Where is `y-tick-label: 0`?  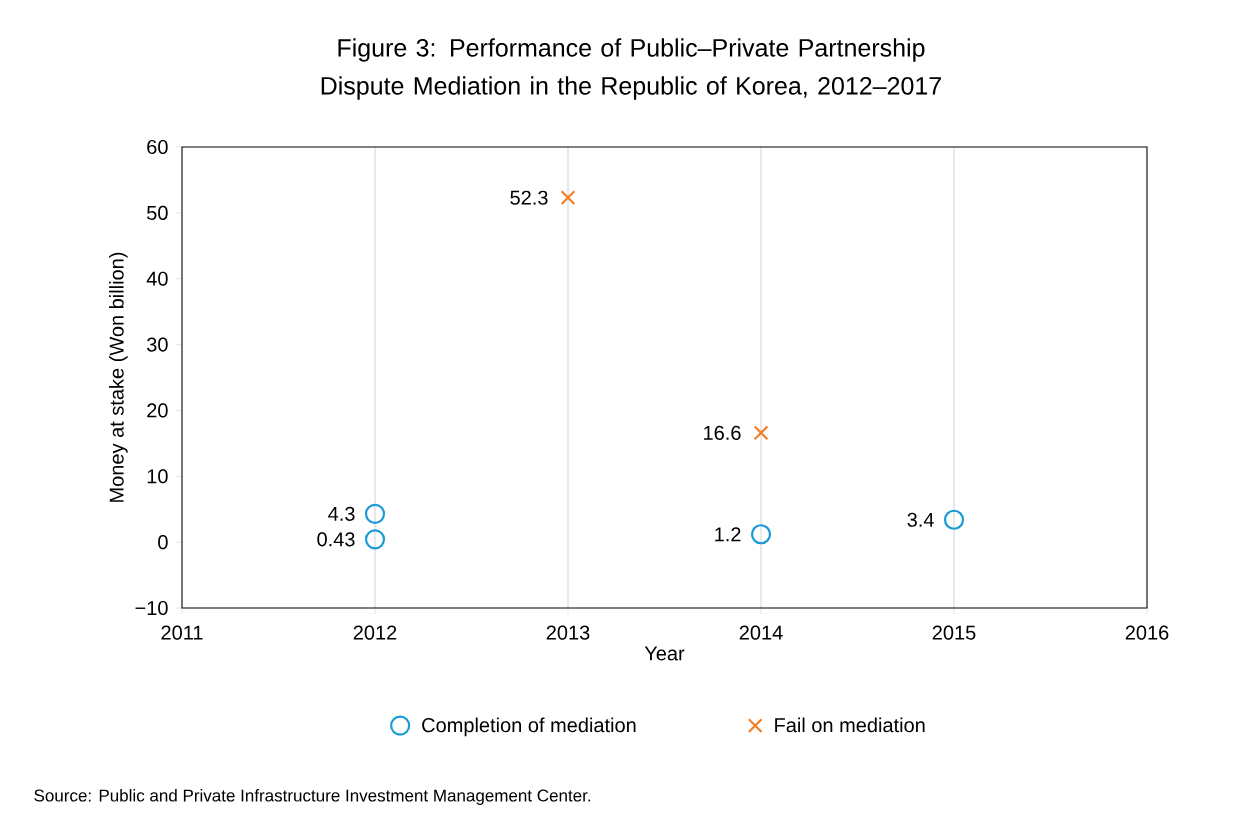 y-tick-label: 0 is located at coordinates (163, 542).